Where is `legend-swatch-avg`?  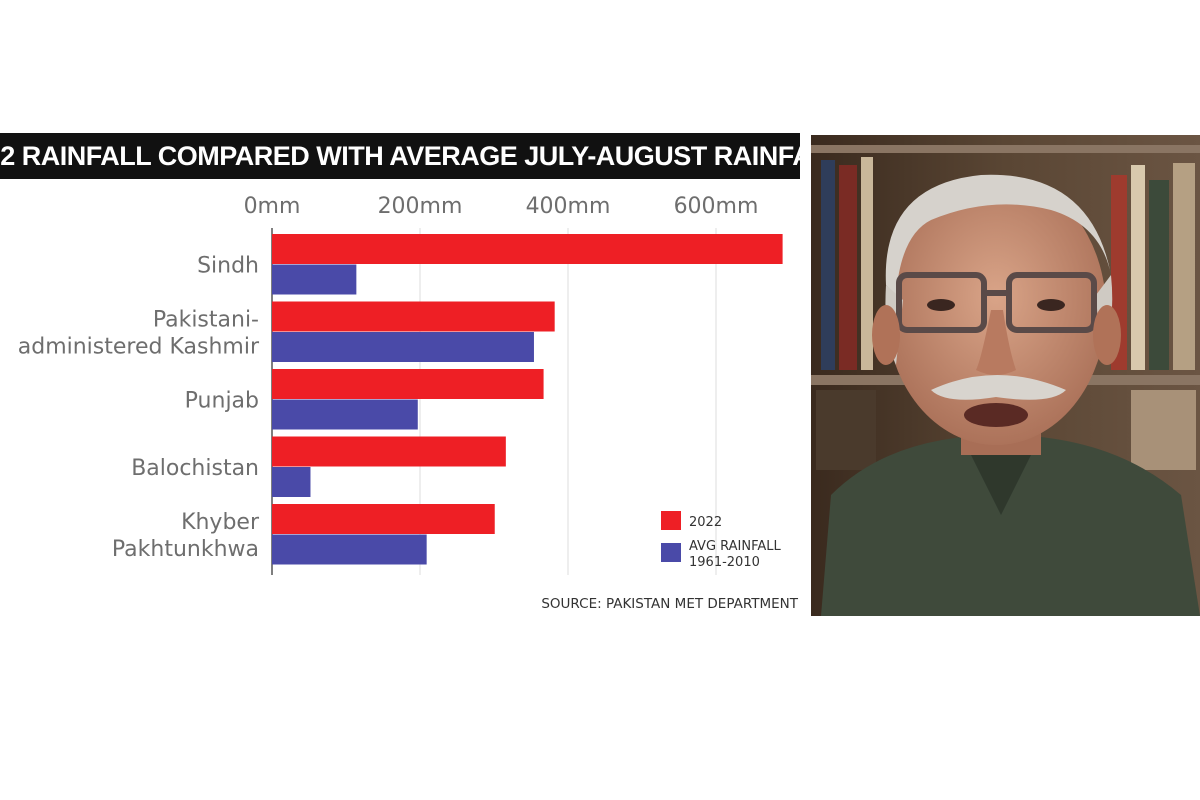
legend-swatch-avg is located at coordinates (671, 552).